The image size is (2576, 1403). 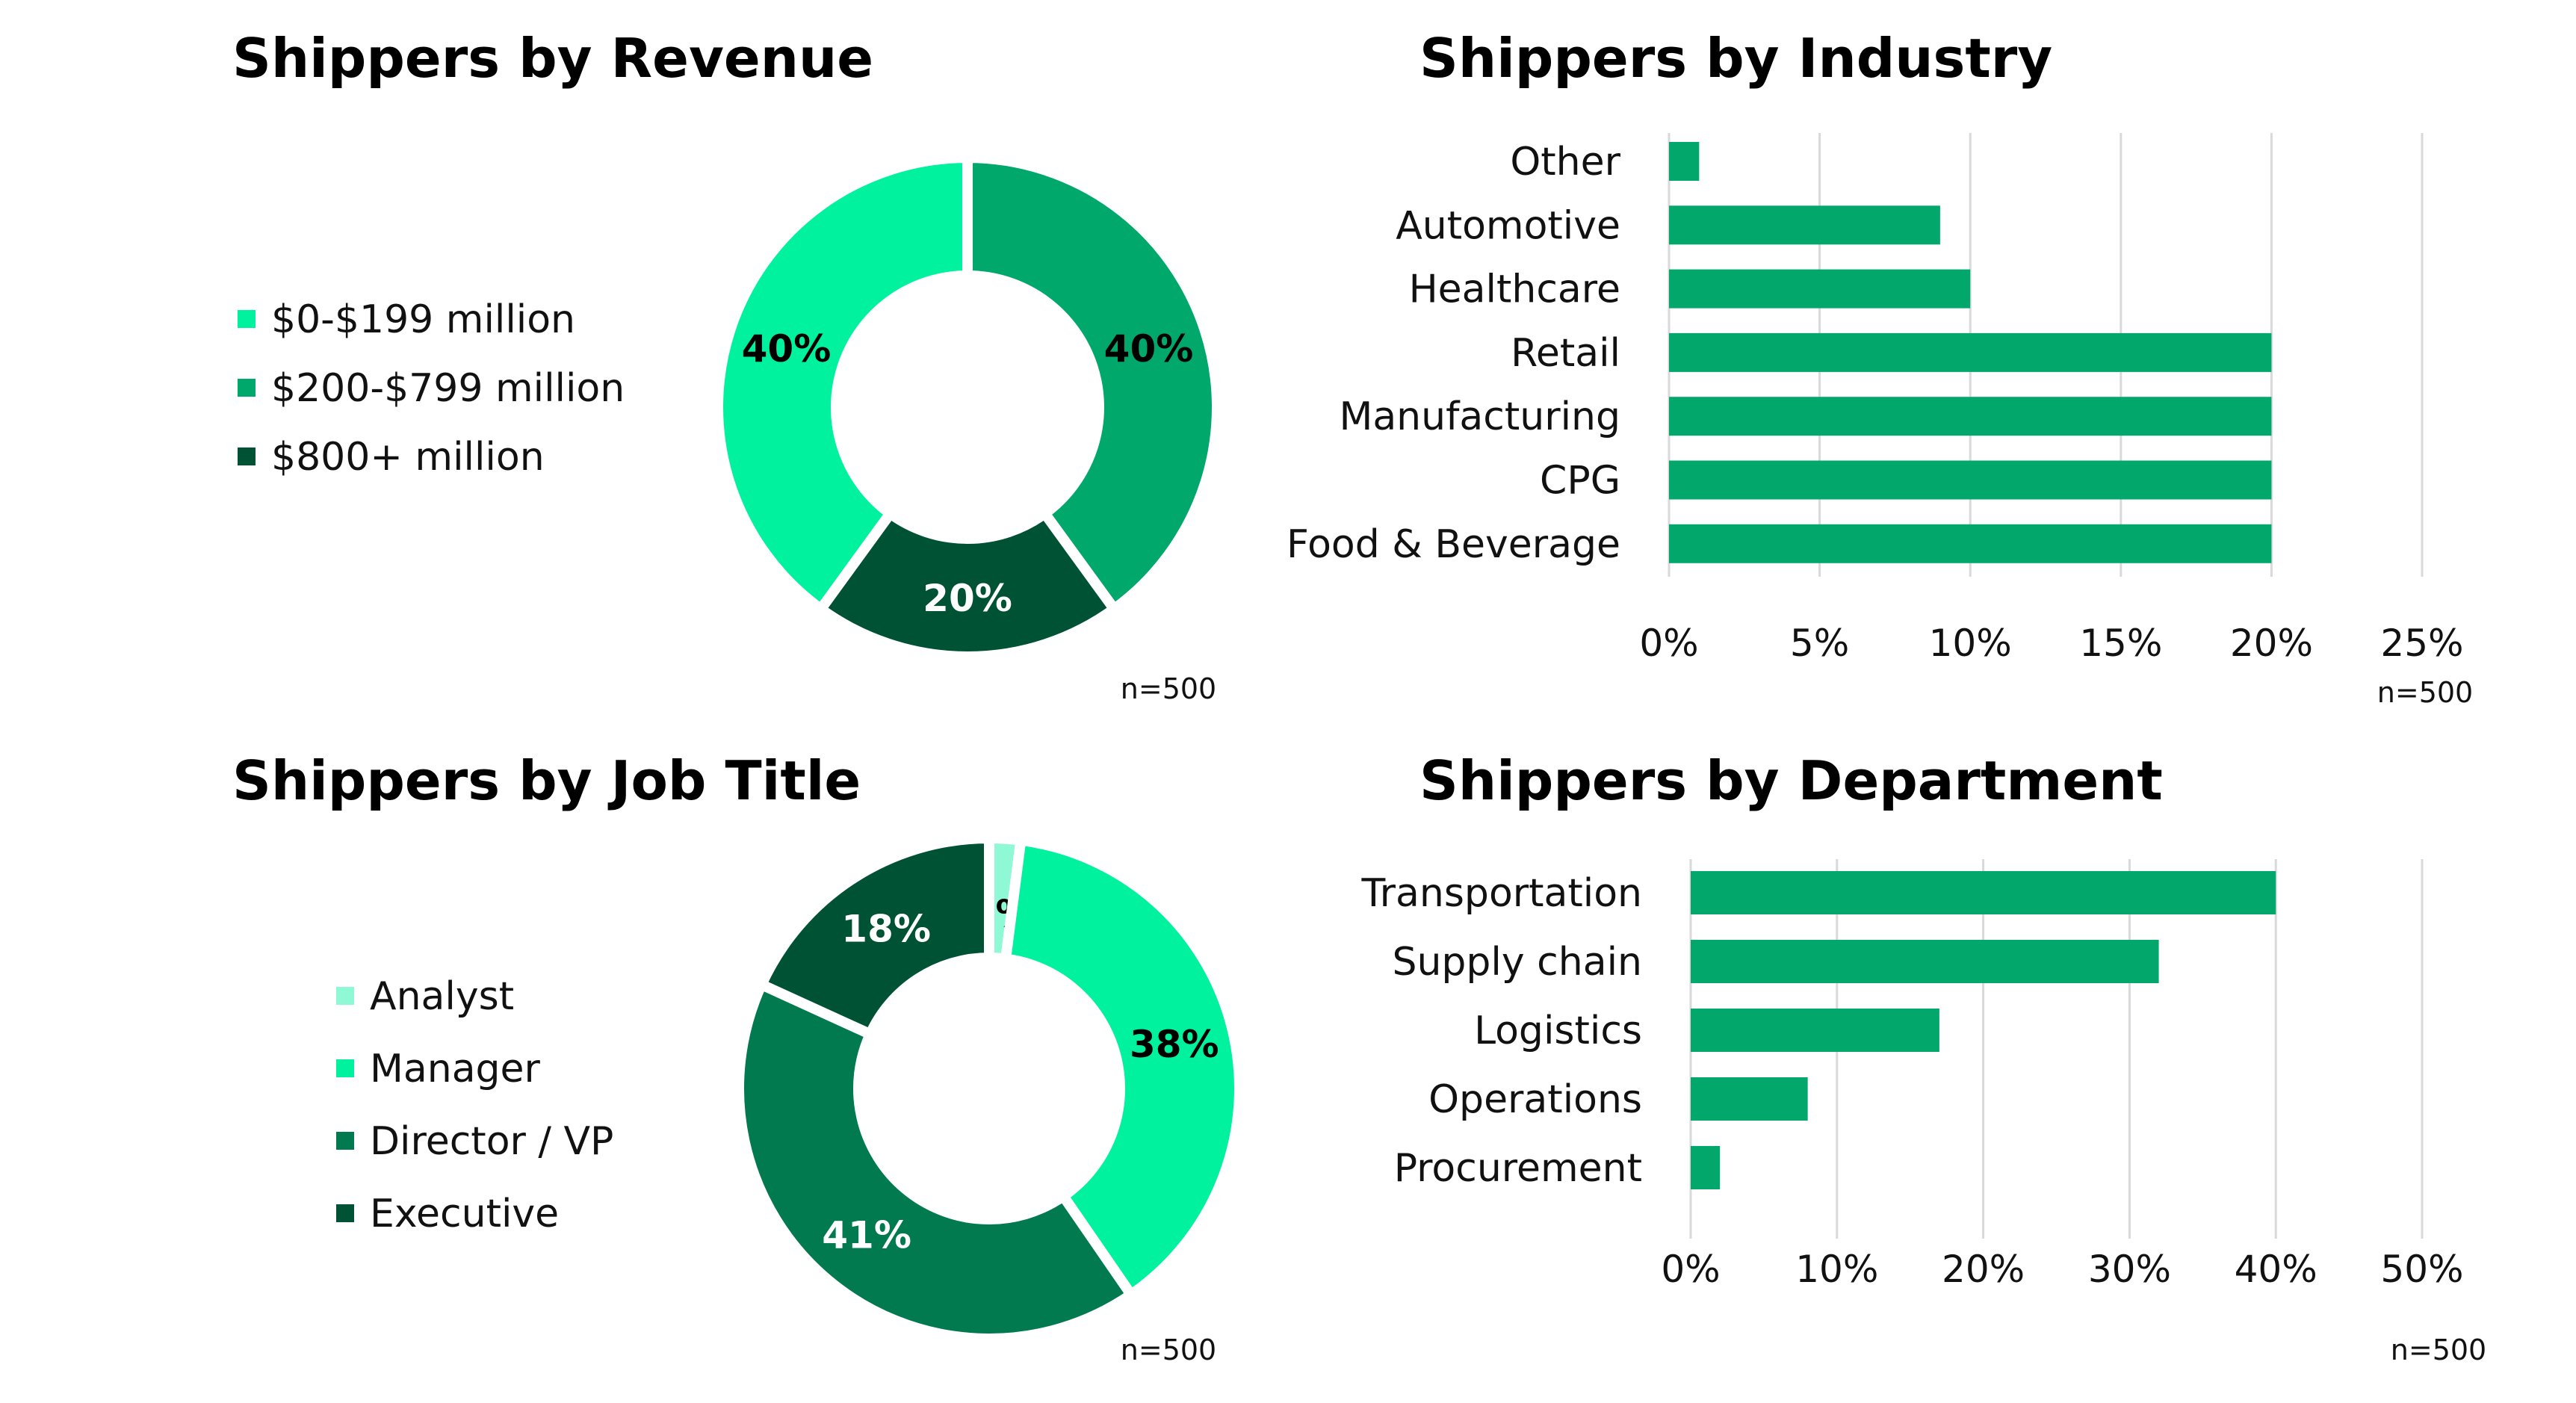 What do you see at coordinates (1514, 289) in the screenshot?
I see `category-label: Healthcare` at bounding box center [1514, 289].